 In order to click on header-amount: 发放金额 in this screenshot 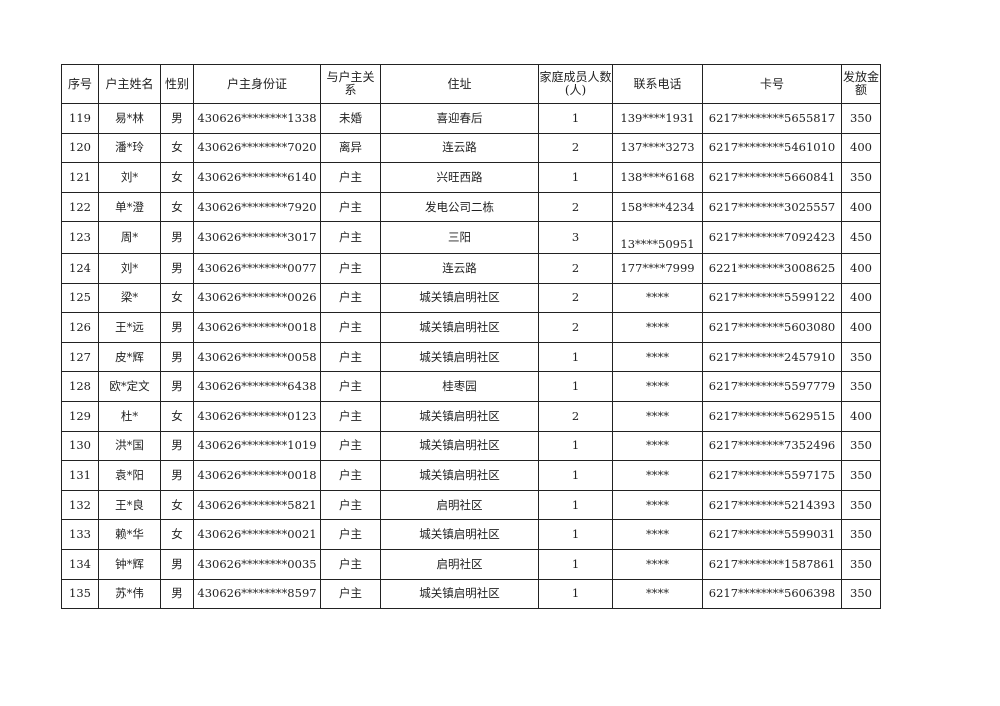, I will do `click(861, 84)`.